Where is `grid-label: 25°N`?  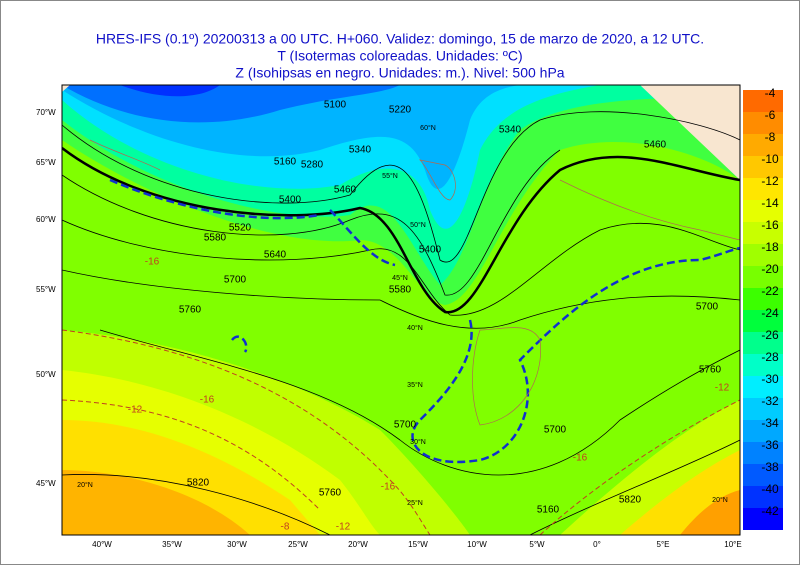 grid-label: 25°N is located at coordinates (415, 503).